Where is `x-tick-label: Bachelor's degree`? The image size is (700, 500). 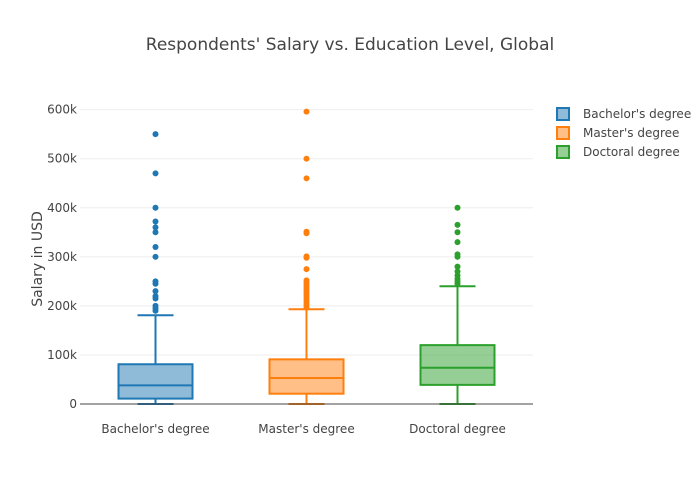
x-tick-label: Bachelor's degree is located at coordinates (155, 429).